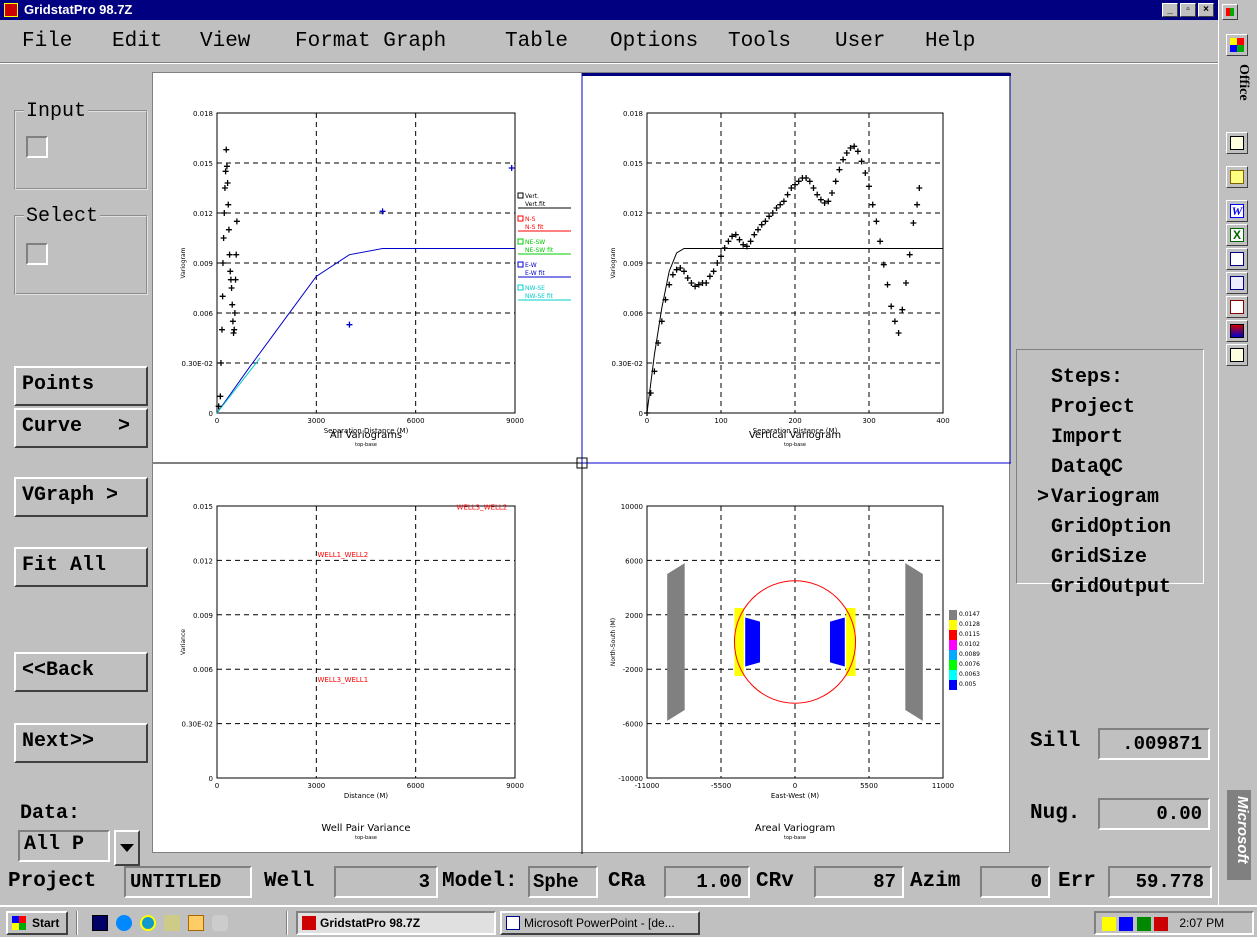  I want to click on step-variogram: Variogram, so click(1105, 497).